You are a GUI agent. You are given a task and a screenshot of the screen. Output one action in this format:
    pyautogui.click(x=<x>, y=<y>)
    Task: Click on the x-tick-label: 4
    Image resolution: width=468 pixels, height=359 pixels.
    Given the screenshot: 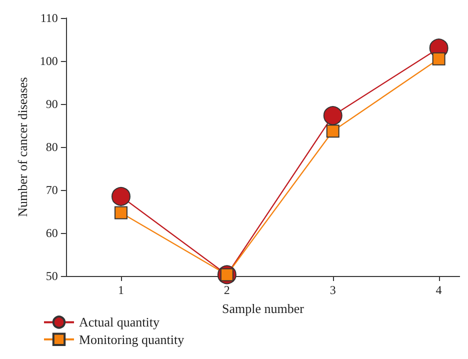 What is the action you would take?
    pyautogui.click(x=439, y=290)
    